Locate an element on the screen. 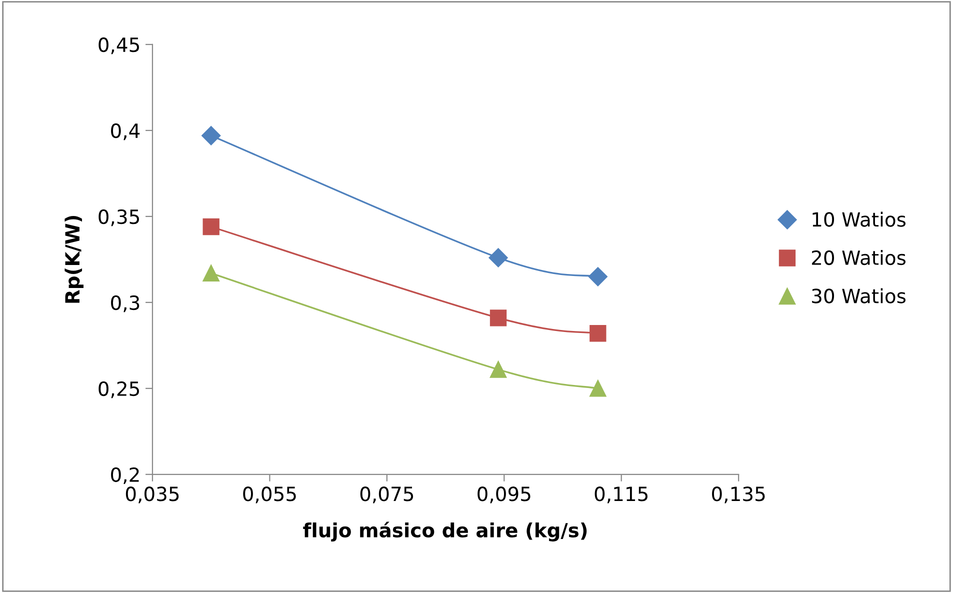 This screenshot has height=593, width=953. y-tick-label: 0,2 is located at coordinates (125, 475).